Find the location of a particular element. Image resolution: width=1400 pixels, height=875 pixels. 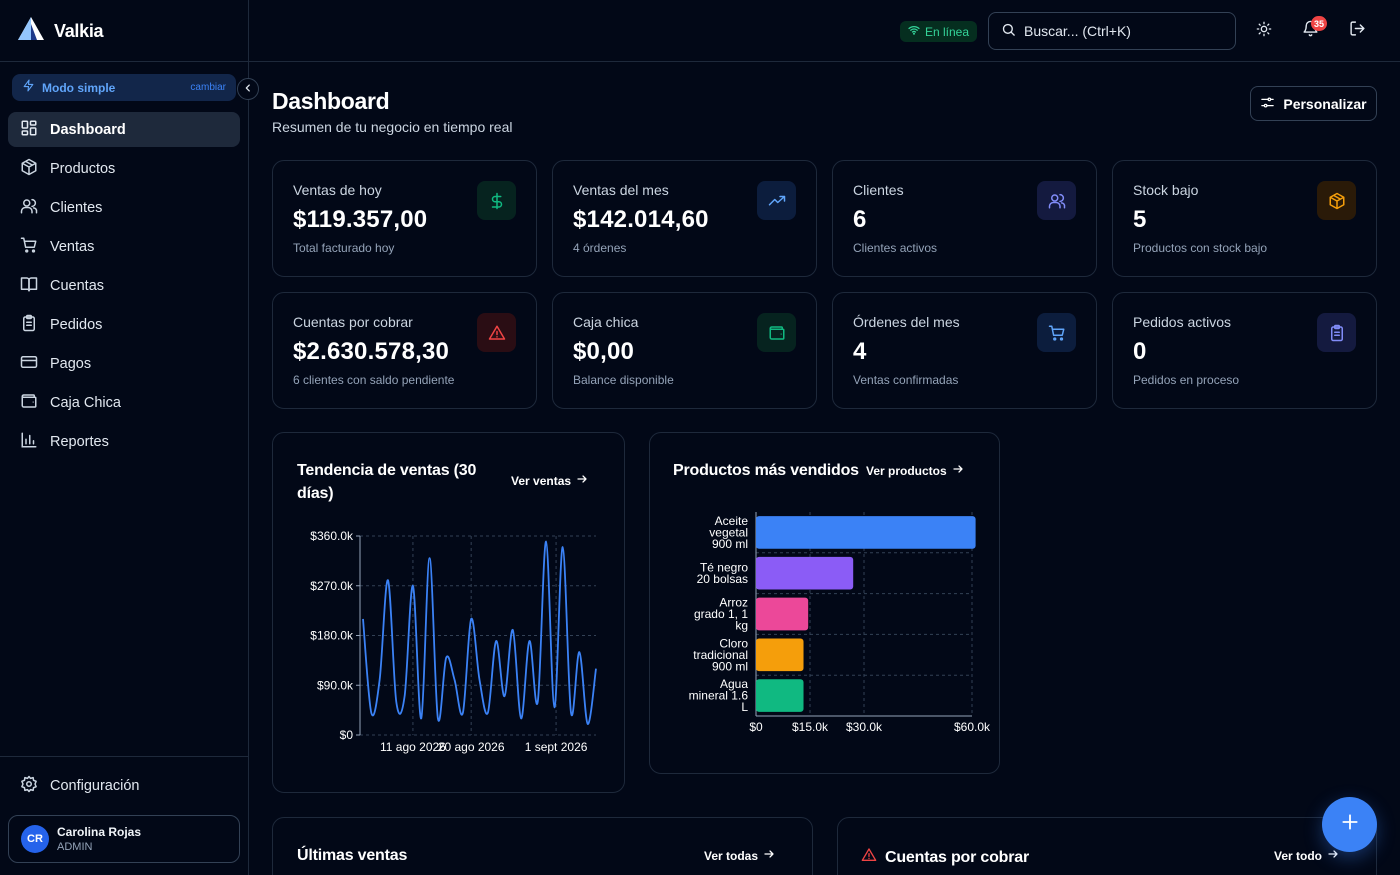

alert-triangle-icon is located at coordinates (496, 332).